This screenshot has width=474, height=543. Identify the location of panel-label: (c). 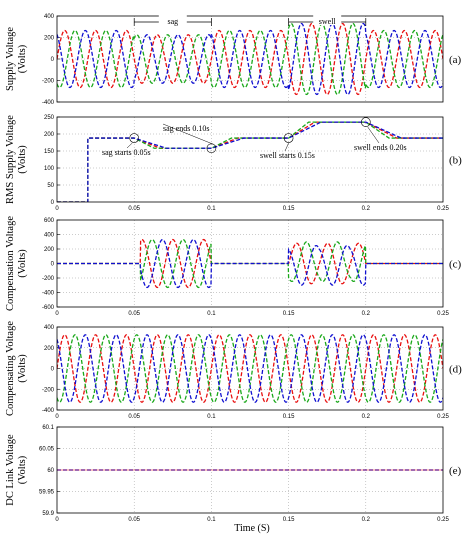
(455, 265).